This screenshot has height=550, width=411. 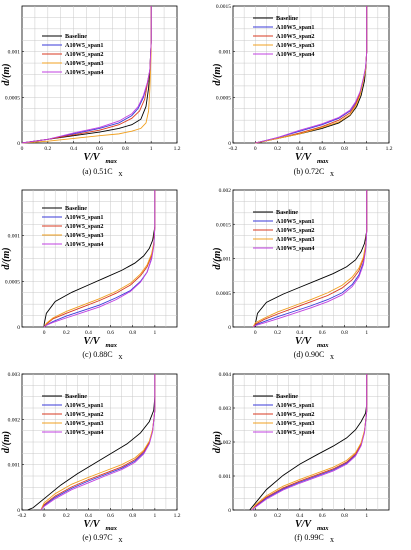 I want to click on series-line-a10w5-span3, so click(x=99, y=259).